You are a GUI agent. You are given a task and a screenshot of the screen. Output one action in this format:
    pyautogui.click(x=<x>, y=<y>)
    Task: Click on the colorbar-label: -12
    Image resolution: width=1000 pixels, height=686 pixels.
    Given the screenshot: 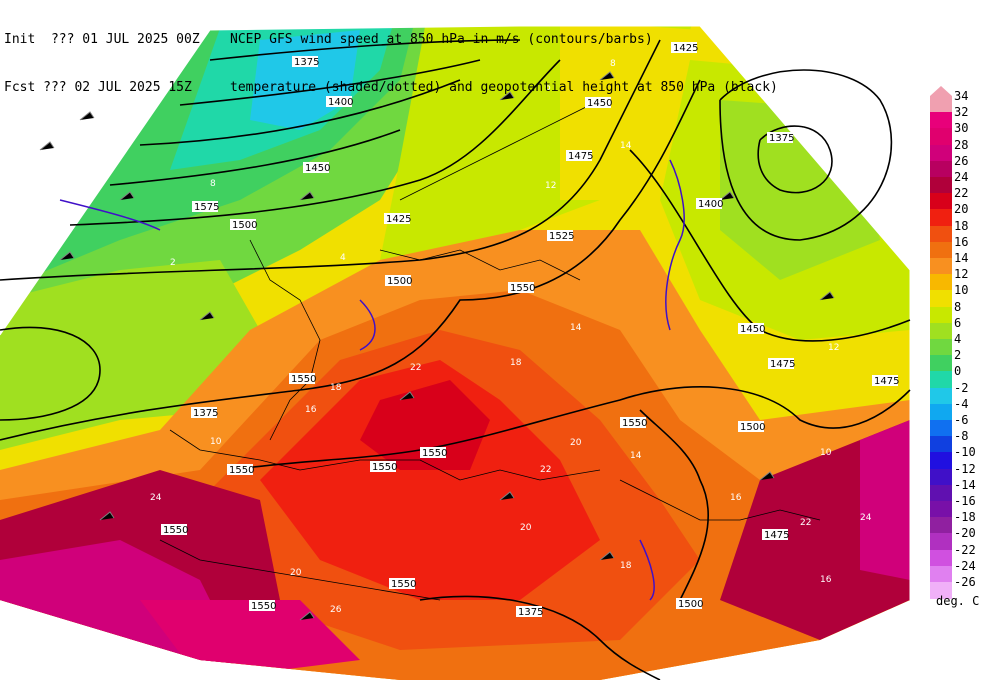 What is the action you would take?
    pyautogui.click(x=965, y=468)
    